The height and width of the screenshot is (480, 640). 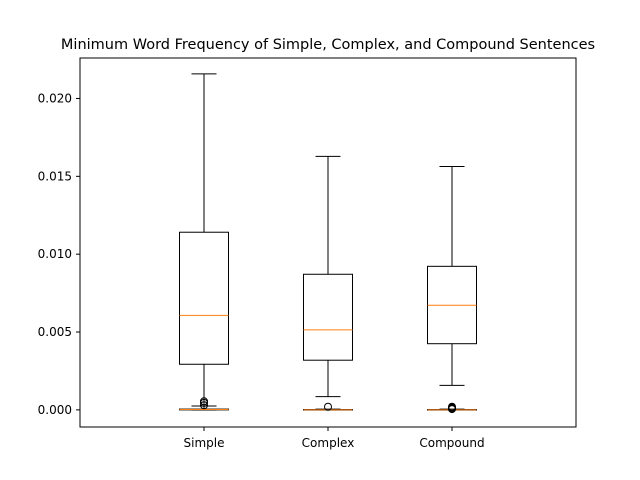 I want to click on y-tick-label: 0.005, so click(x=55, y=332).